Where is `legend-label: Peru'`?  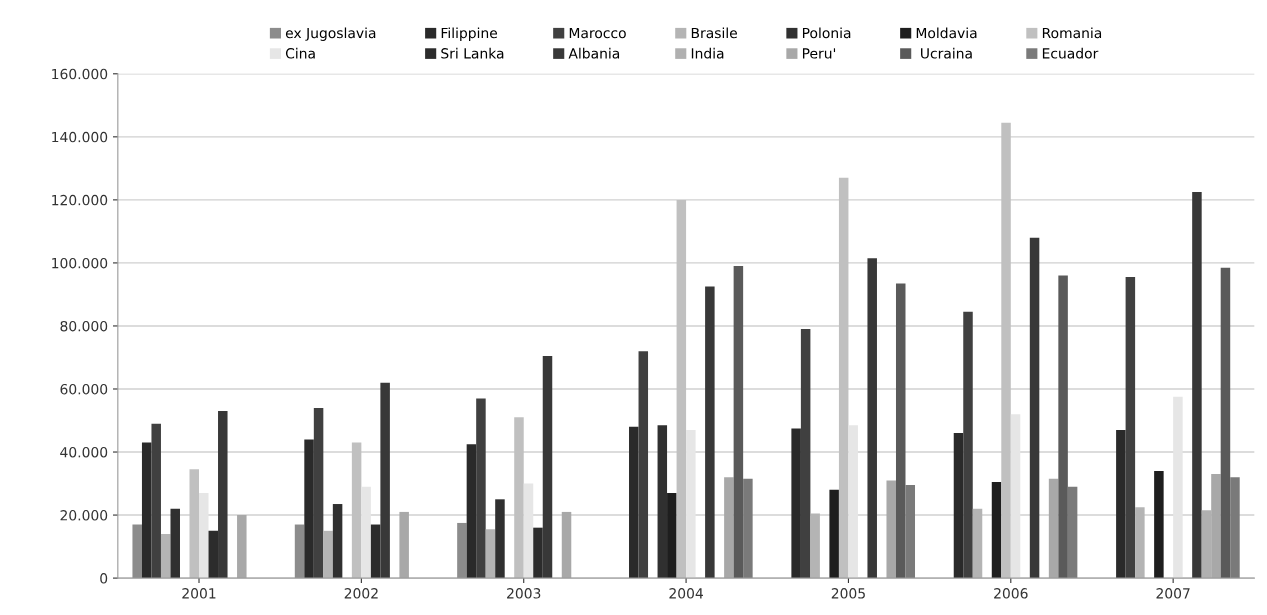
legend-label: Peru' is located at coordinates (819, 53).